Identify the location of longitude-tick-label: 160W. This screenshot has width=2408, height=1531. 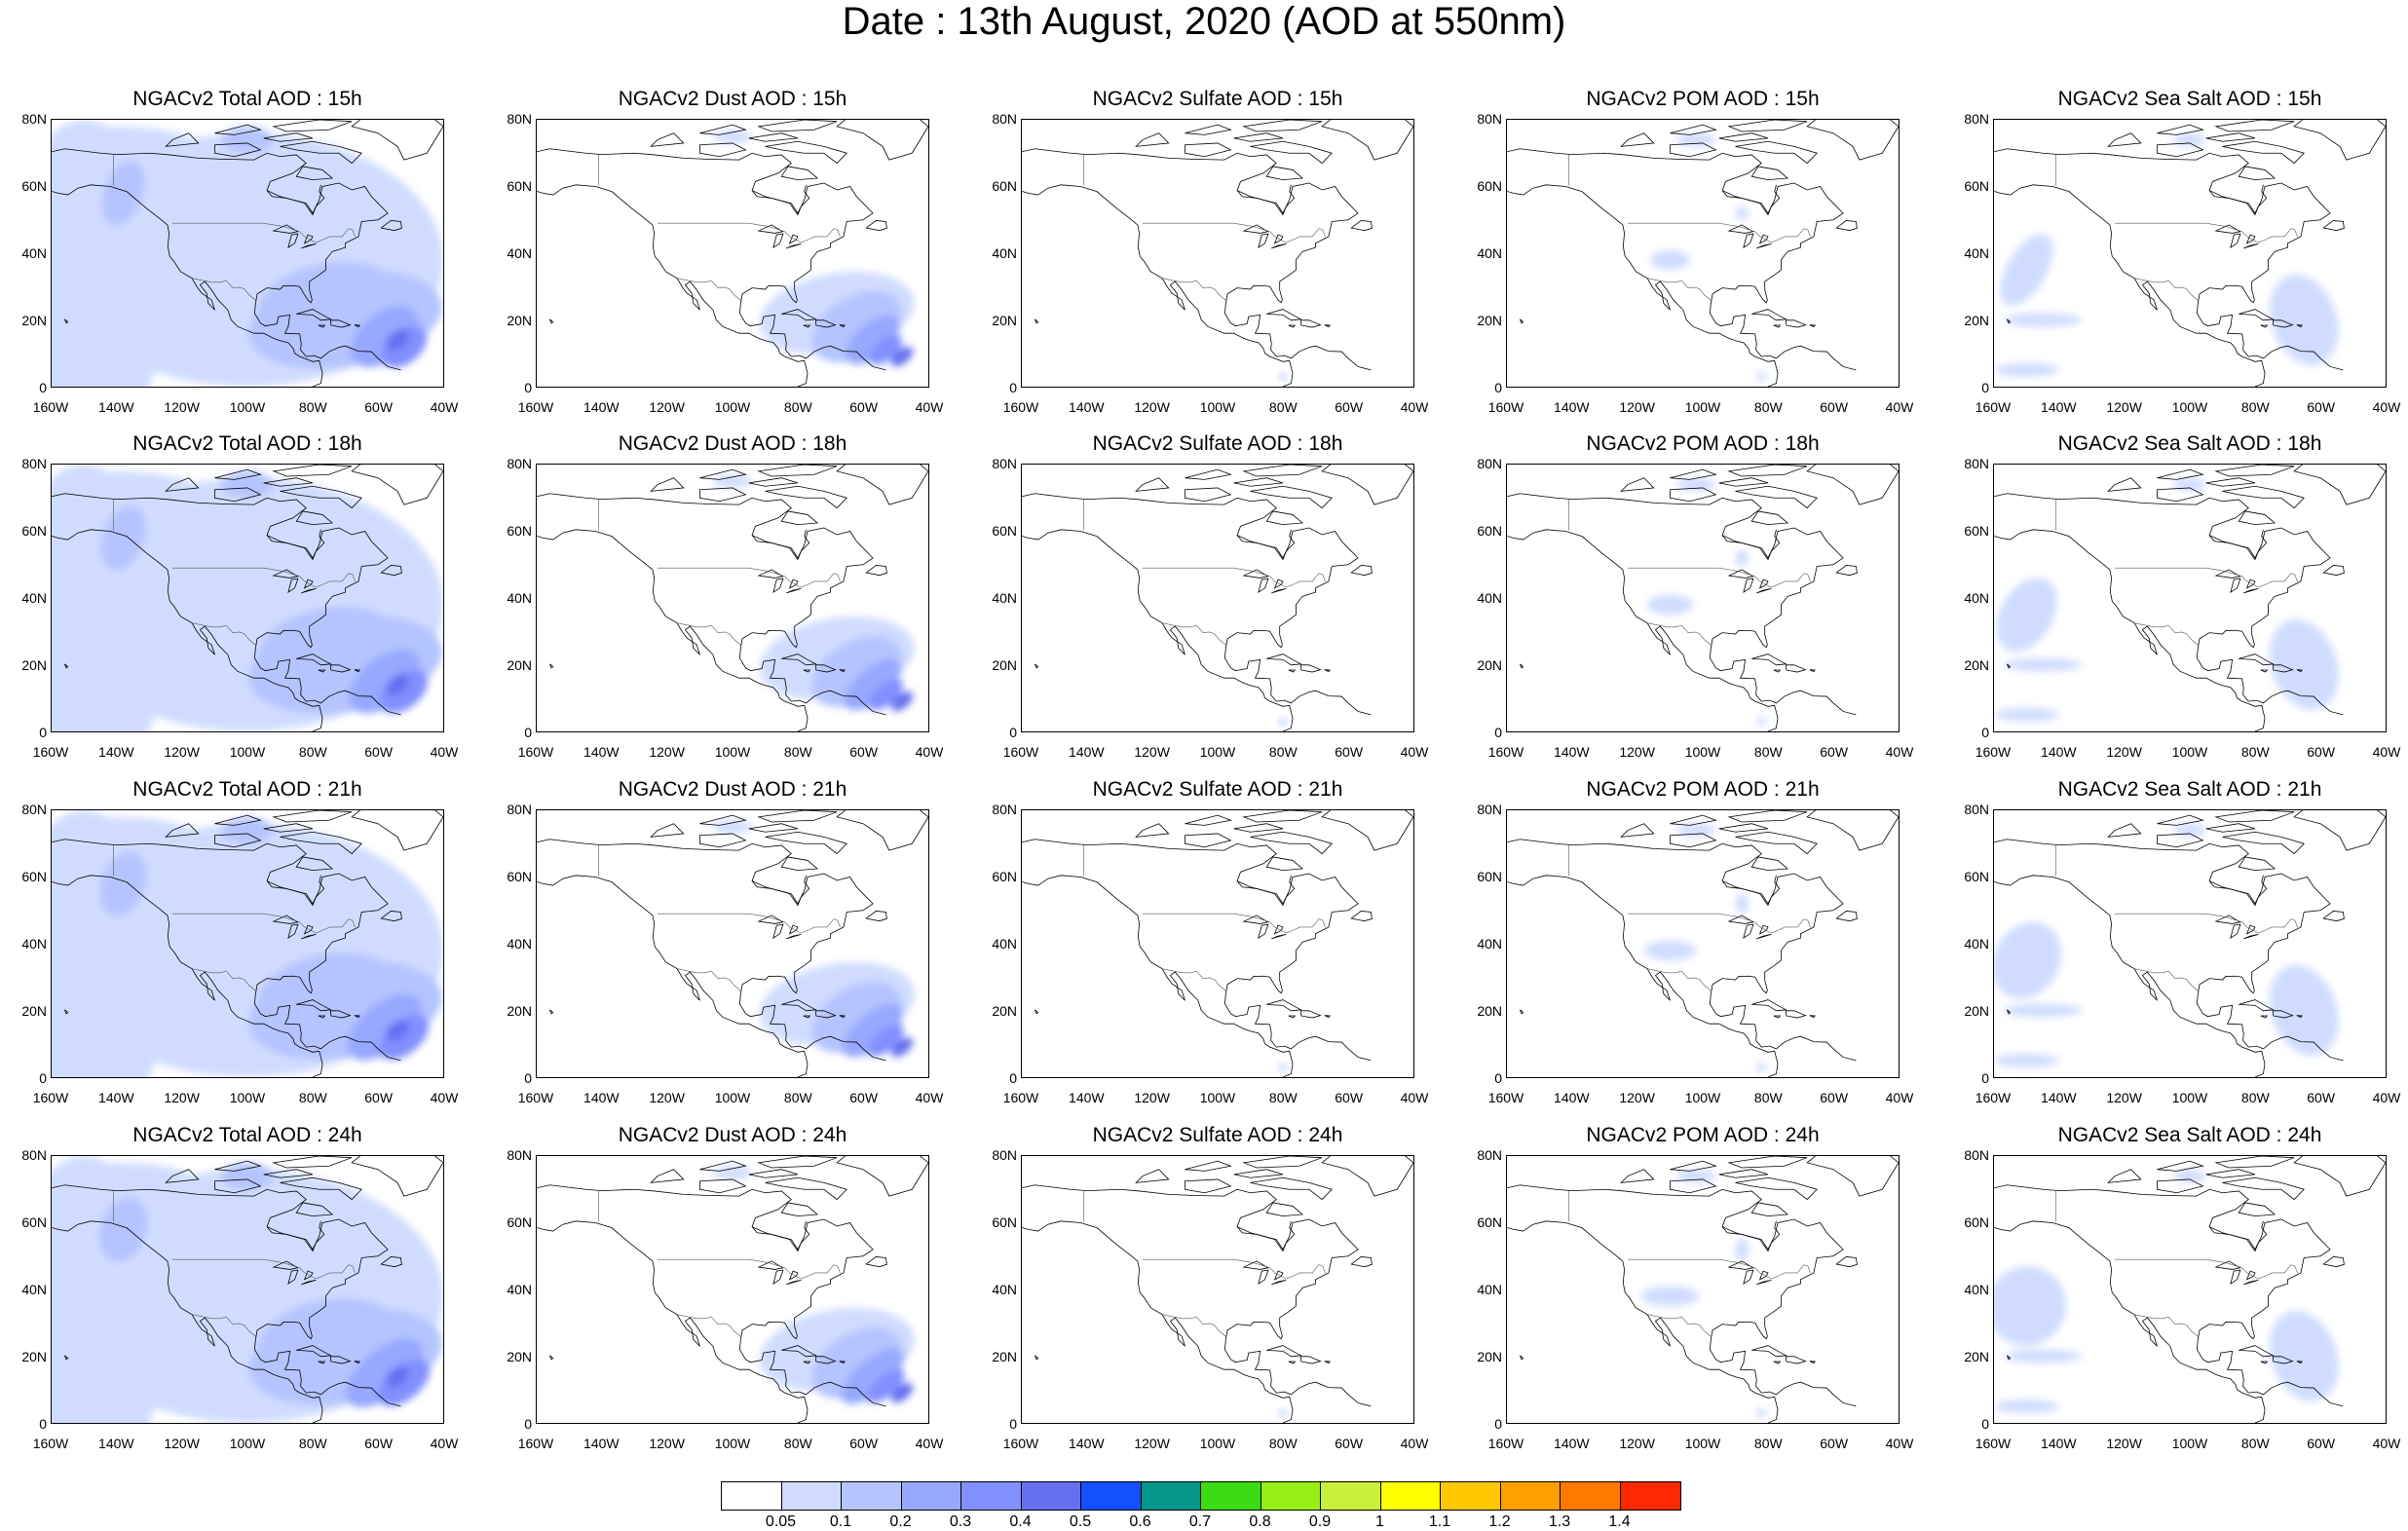
(1993, 1443).